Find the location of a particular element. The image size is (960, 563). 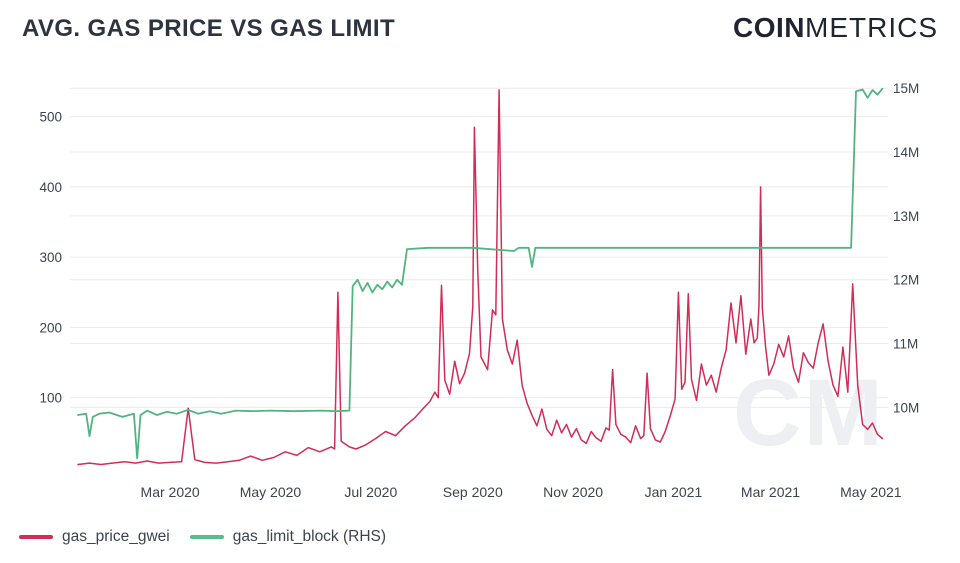

logo-metrics: METRICS is located at coordinates (871, 27).